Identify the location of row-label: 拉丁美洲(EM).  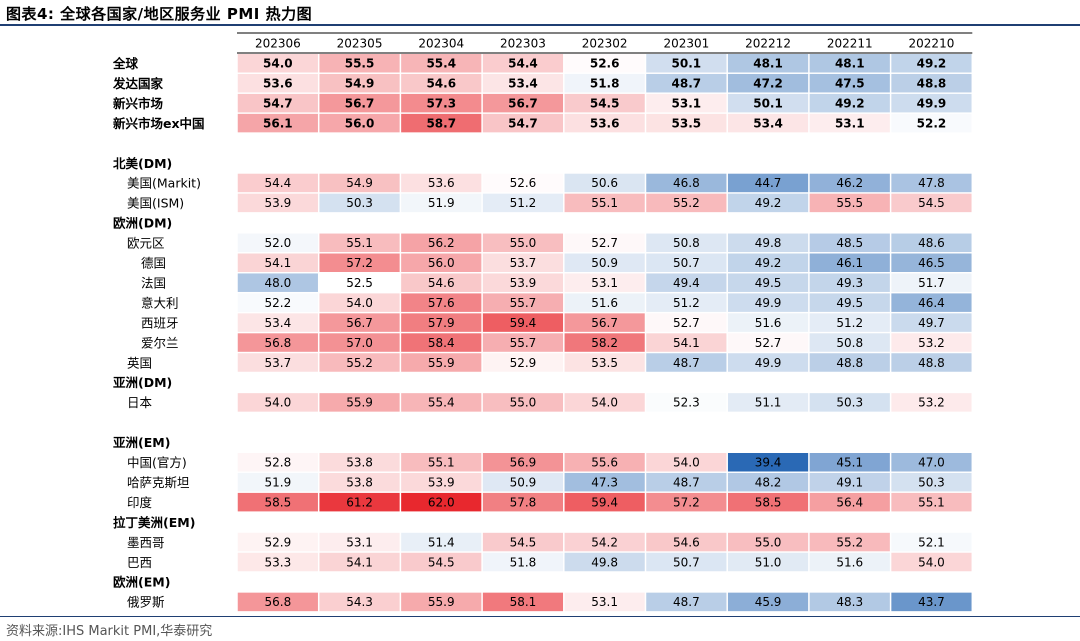
(154, 522).